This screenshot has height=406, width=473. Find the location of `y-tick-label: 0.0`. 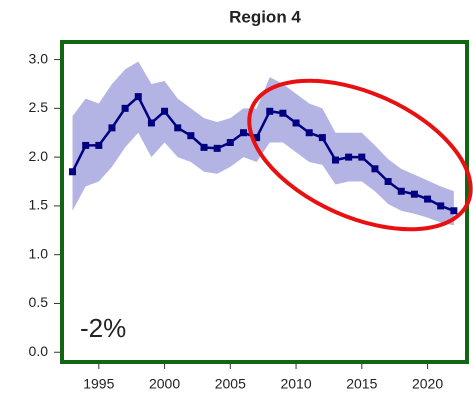

y-tick-label: 0.0 is located at coordinates (39, 351).